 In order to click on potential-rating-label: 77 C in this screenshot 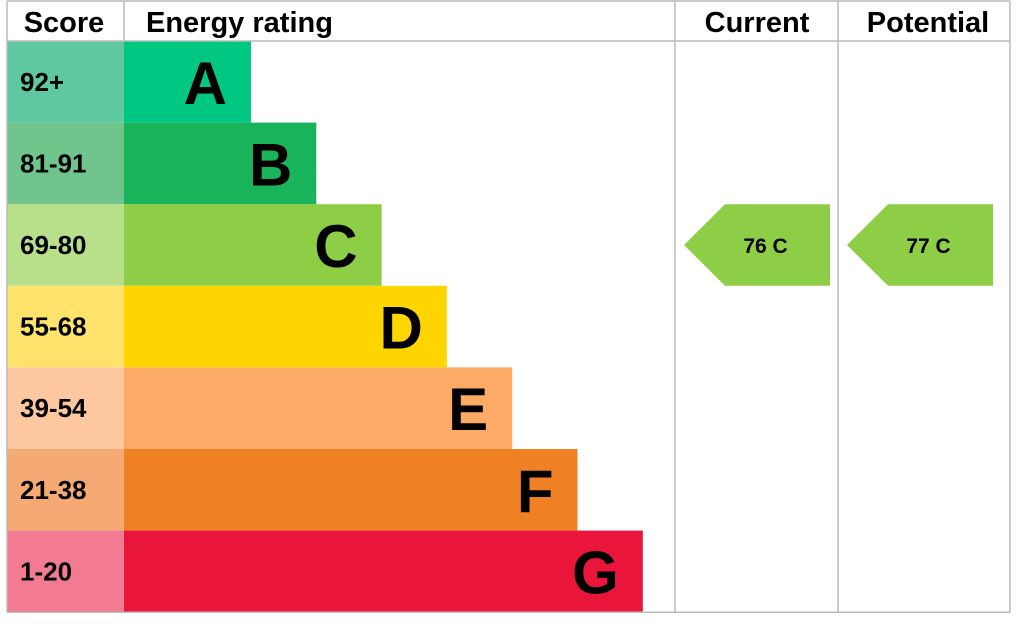, I will do `click(928, 246)`.